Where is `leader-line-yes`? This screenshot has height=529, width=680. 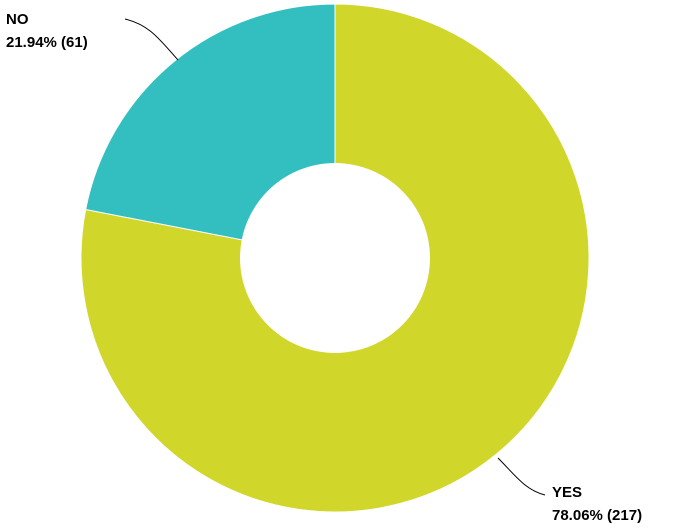
leader-line-yes is located at coordinates (521, 476).